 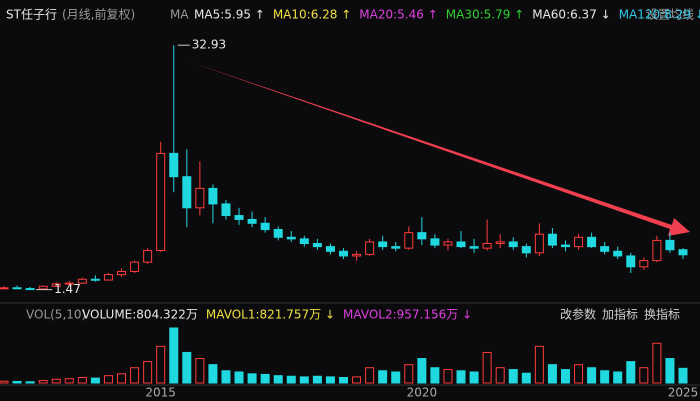 I want to click on ma-value: MA10:6.28 ↑, so click(x=312, y=15).